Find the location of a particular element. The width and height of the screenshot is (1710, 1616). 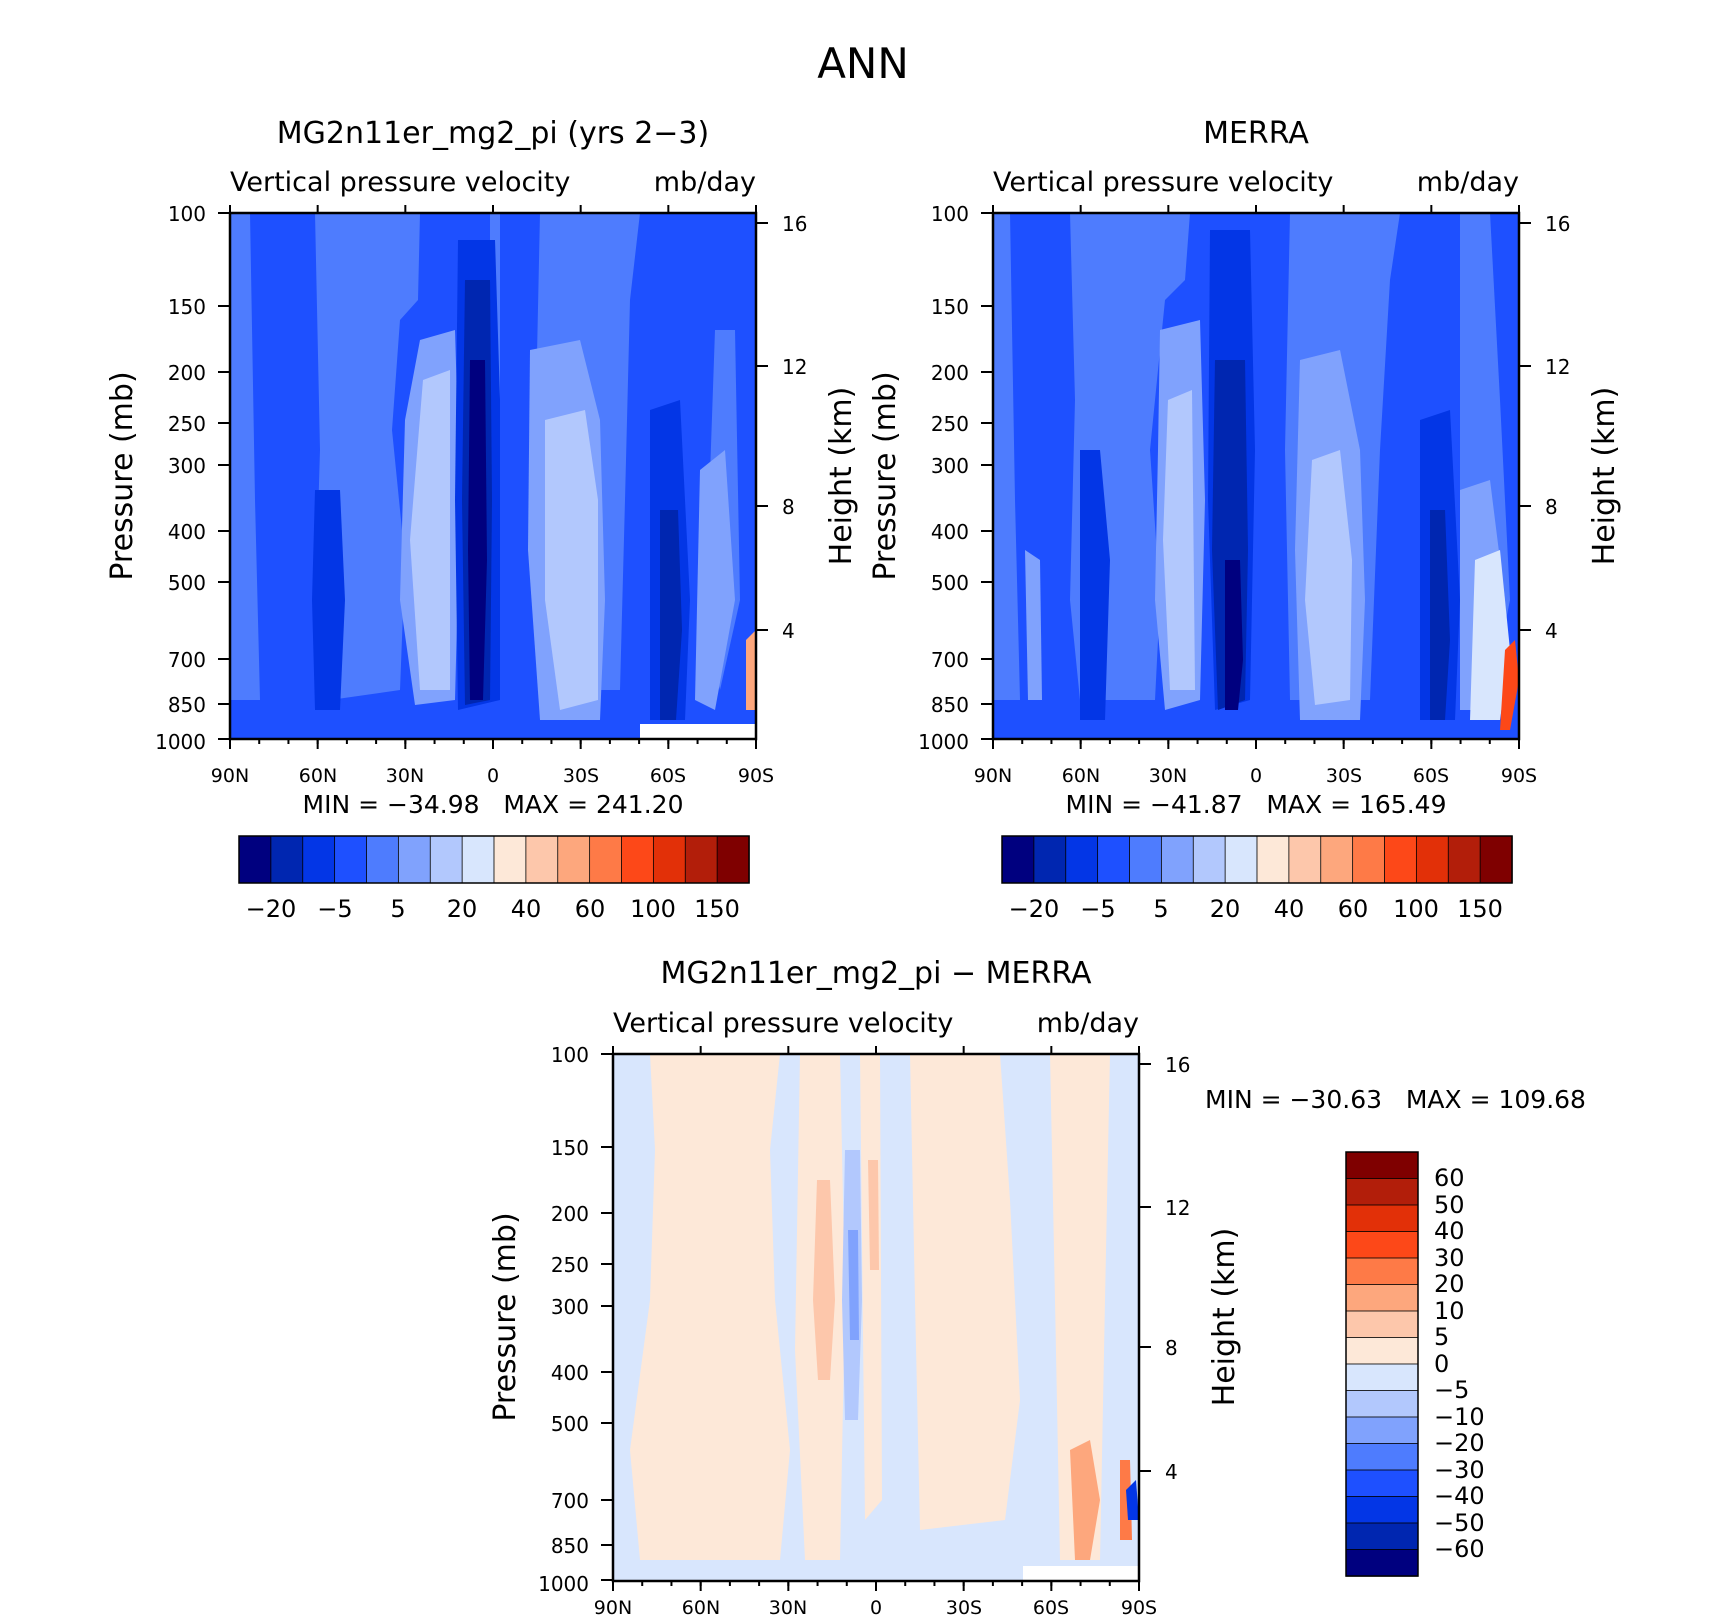

panel-title: MERRA is located at coordinates (1256, 133).